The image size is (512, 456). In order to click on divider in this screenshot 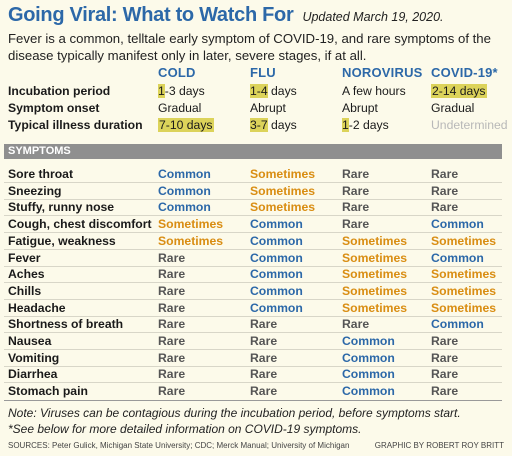, I will do `click(253, 400)`.